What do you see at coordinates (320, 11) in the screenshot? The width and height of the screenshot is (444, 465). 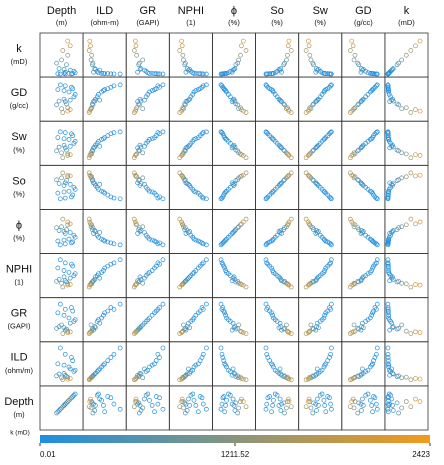 I see `column-name: Sw` at bounding box center [320, 11].